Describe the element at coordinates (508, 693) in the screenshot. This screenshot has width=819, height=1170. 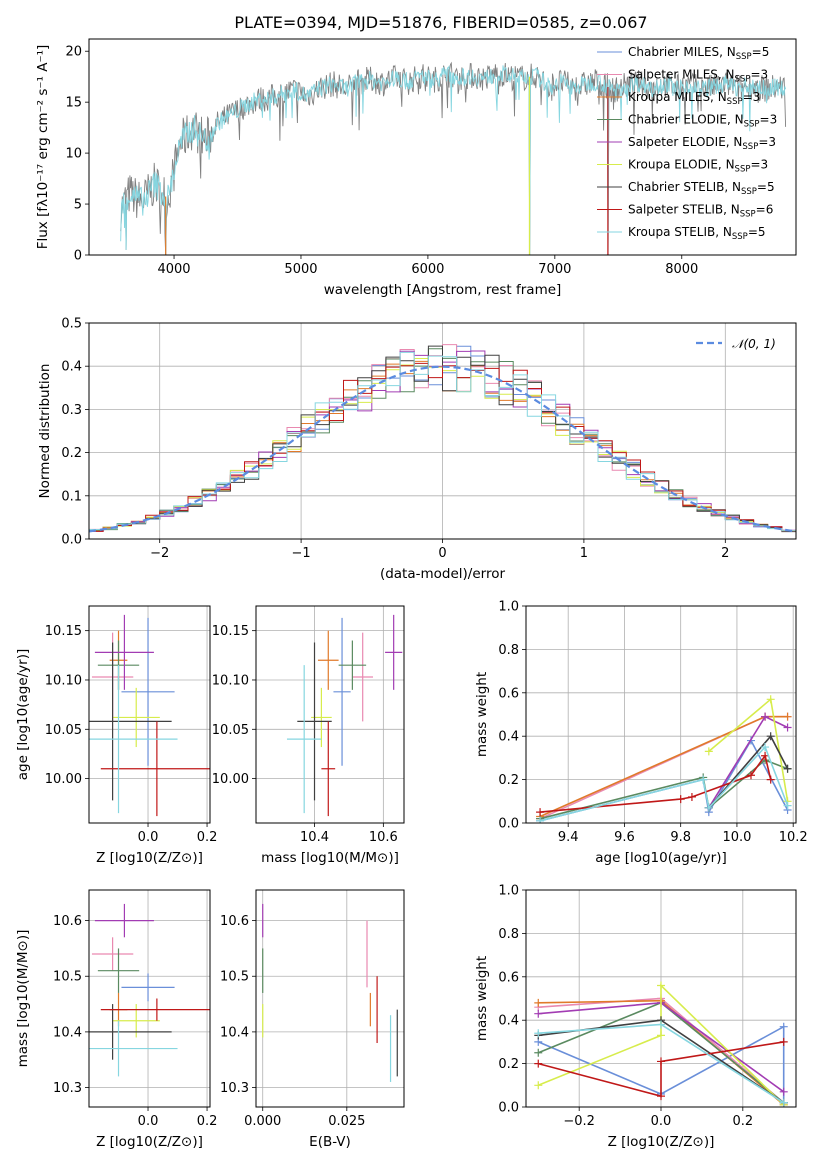
I see `y-tick-label: 0.6` at that location.